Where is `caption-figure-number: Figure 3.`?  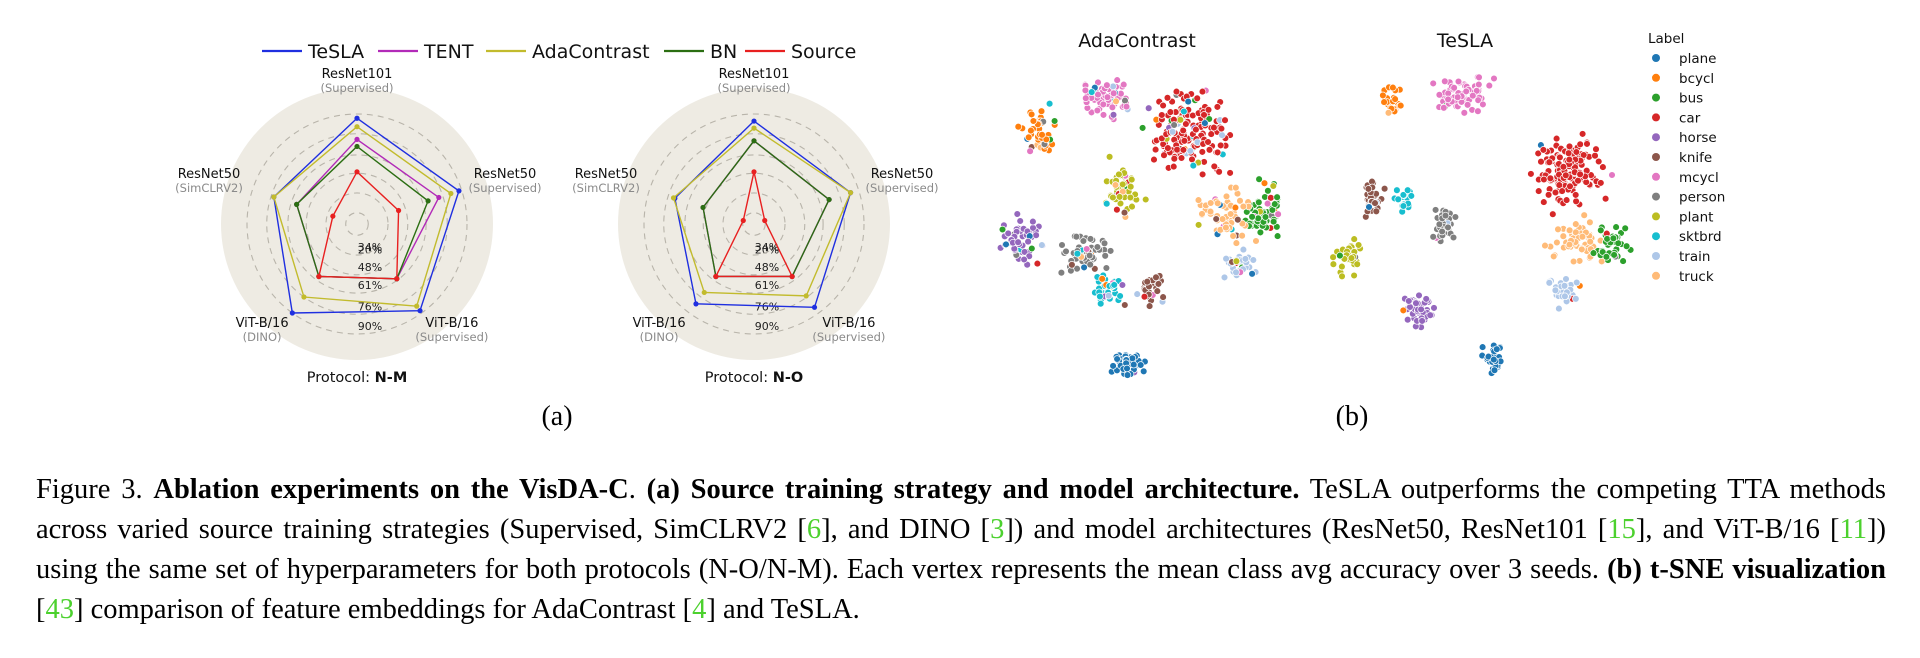 caption-figure-number: Figure 3. is located at coordinates (89, 489).